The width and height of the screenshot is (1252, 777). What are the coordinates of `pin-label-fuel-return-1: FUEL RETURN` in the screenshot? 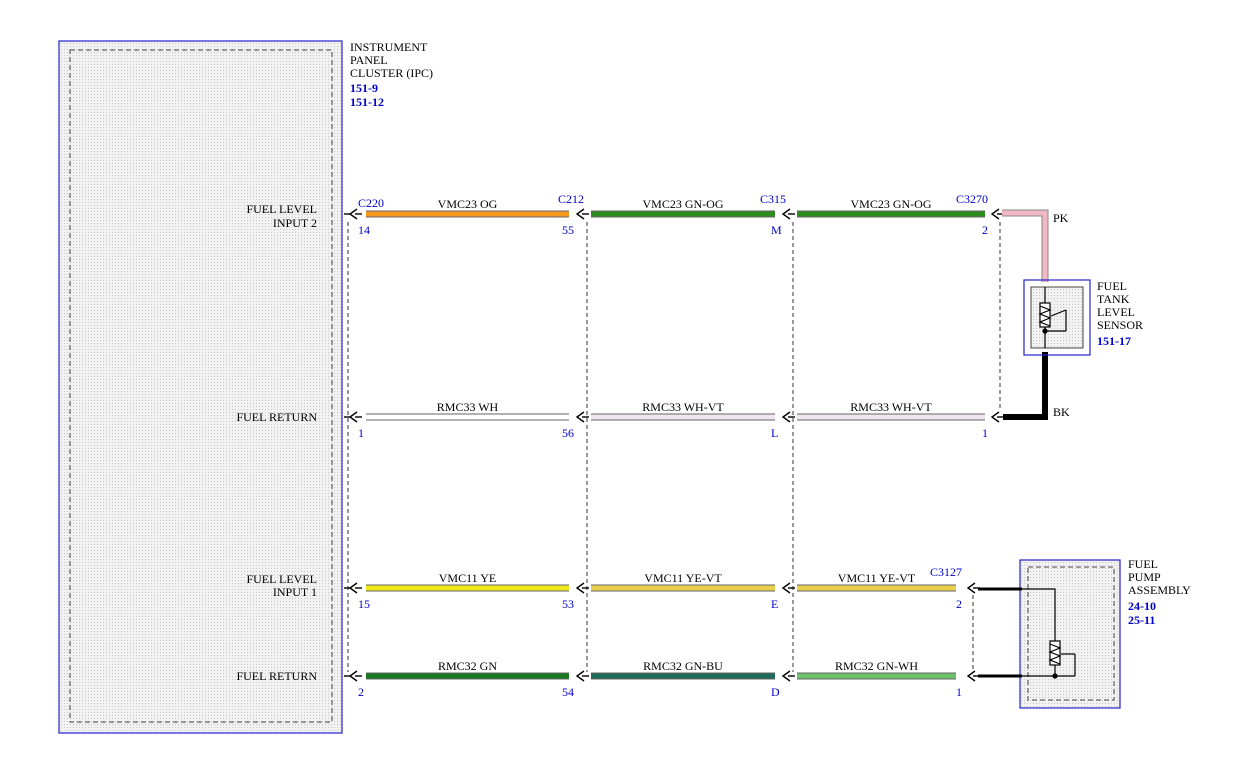 It's located at (276, 417).